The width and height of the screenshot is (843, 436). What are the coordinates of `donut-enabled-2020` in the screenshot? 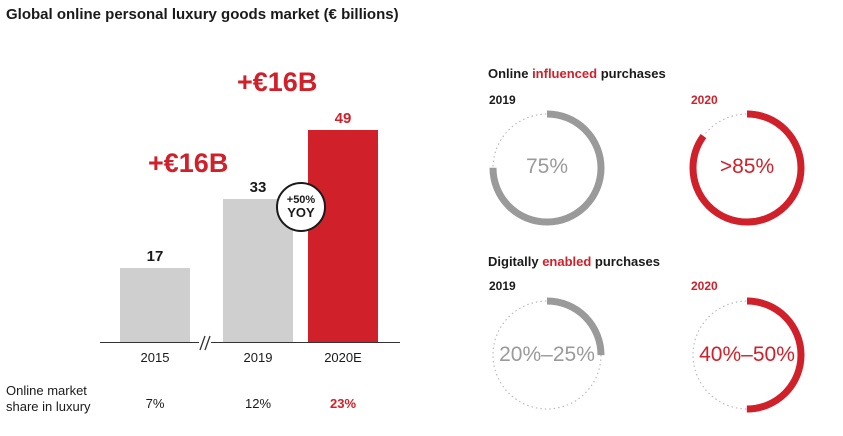 It's located at (747, 355).